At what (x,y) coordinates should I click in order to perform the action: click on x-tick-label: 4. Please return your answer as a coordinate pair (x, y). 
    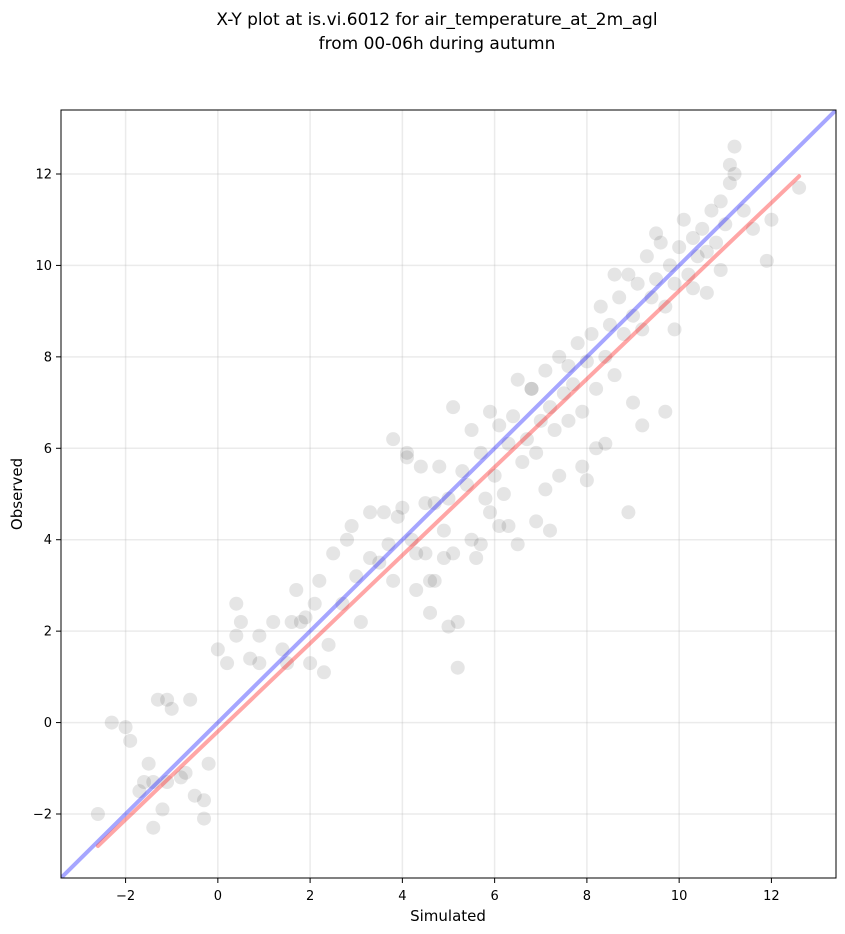
    Looking at the image, I should click on (402, 896).